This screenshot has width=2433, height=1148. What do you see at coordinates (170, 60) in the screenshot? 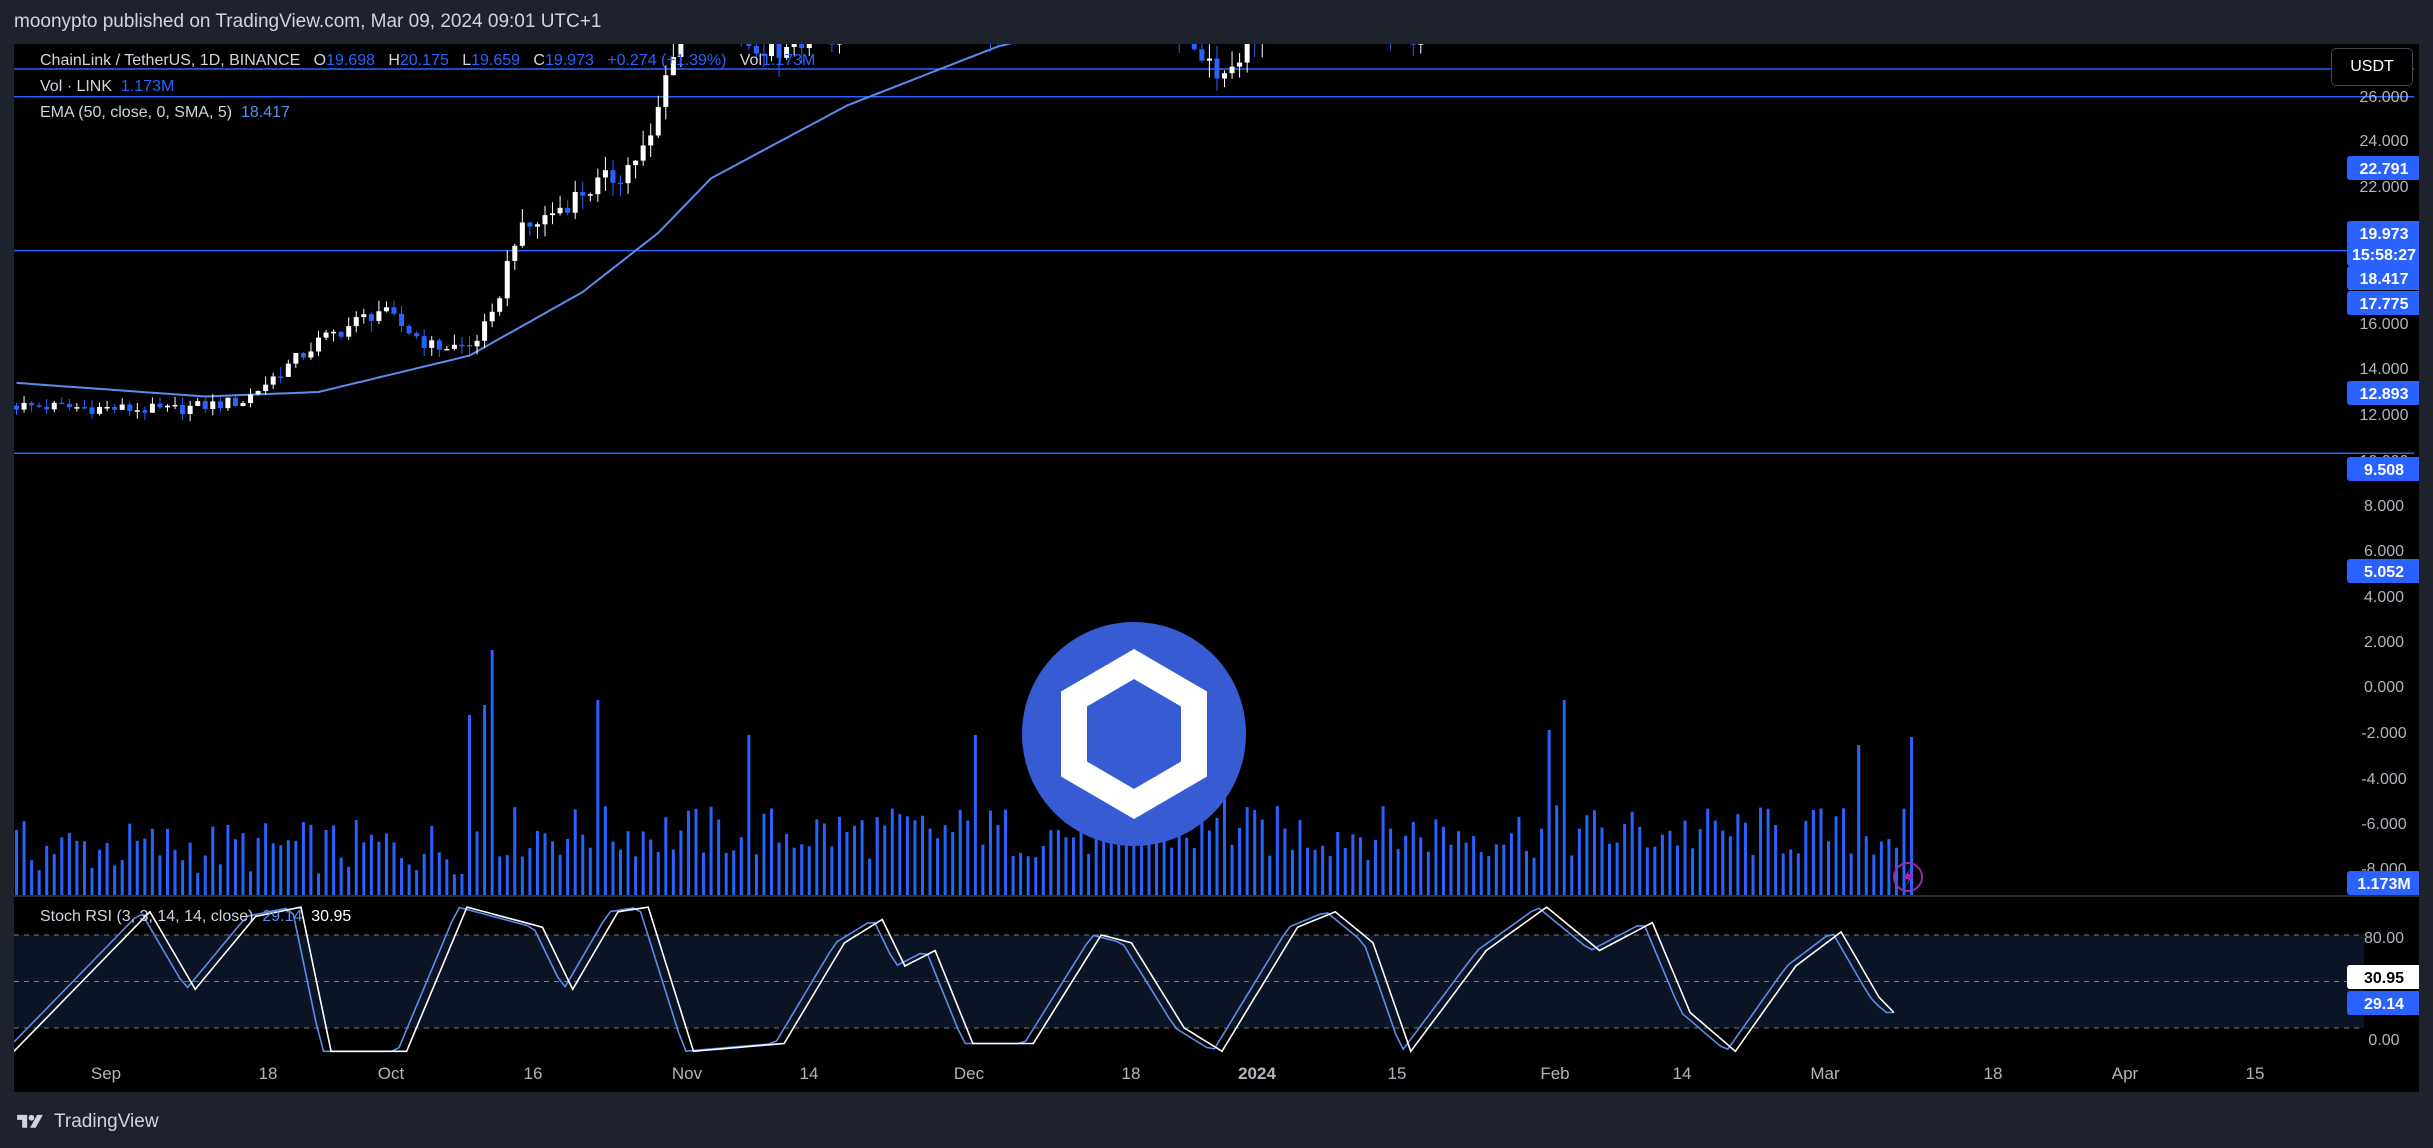
I see `symbol-name: ChainLink / TetherUS, 1D, BINANCE` at bounding box center [170, 60].